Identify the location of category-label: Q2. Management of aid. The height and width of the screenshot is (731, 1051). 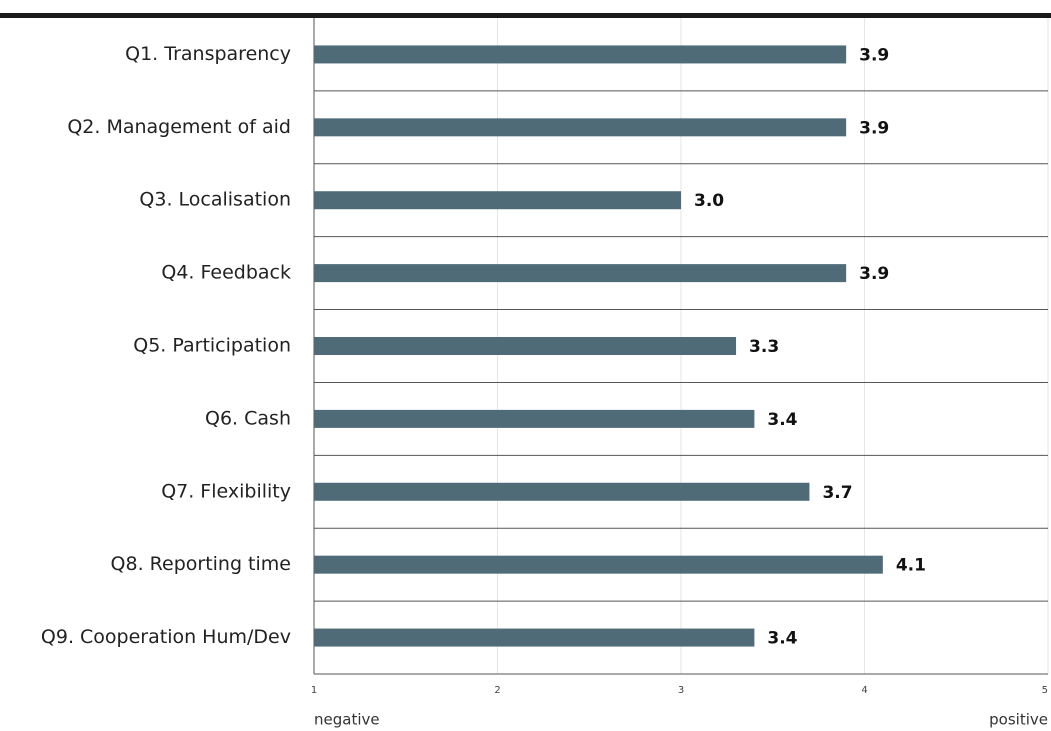
(179, 127).